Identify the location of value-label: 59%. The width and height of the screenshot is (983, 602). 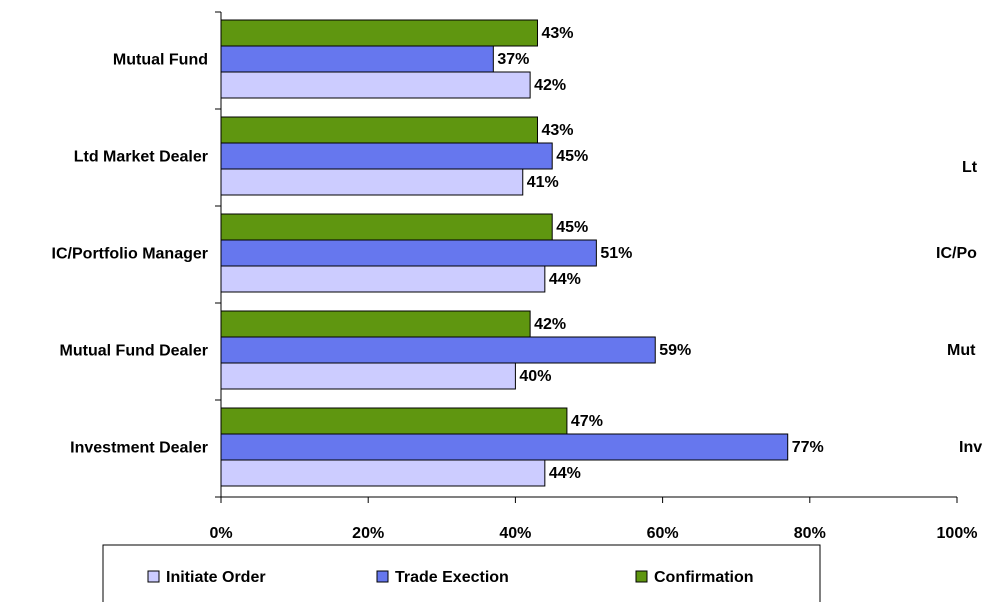
(675, 350).